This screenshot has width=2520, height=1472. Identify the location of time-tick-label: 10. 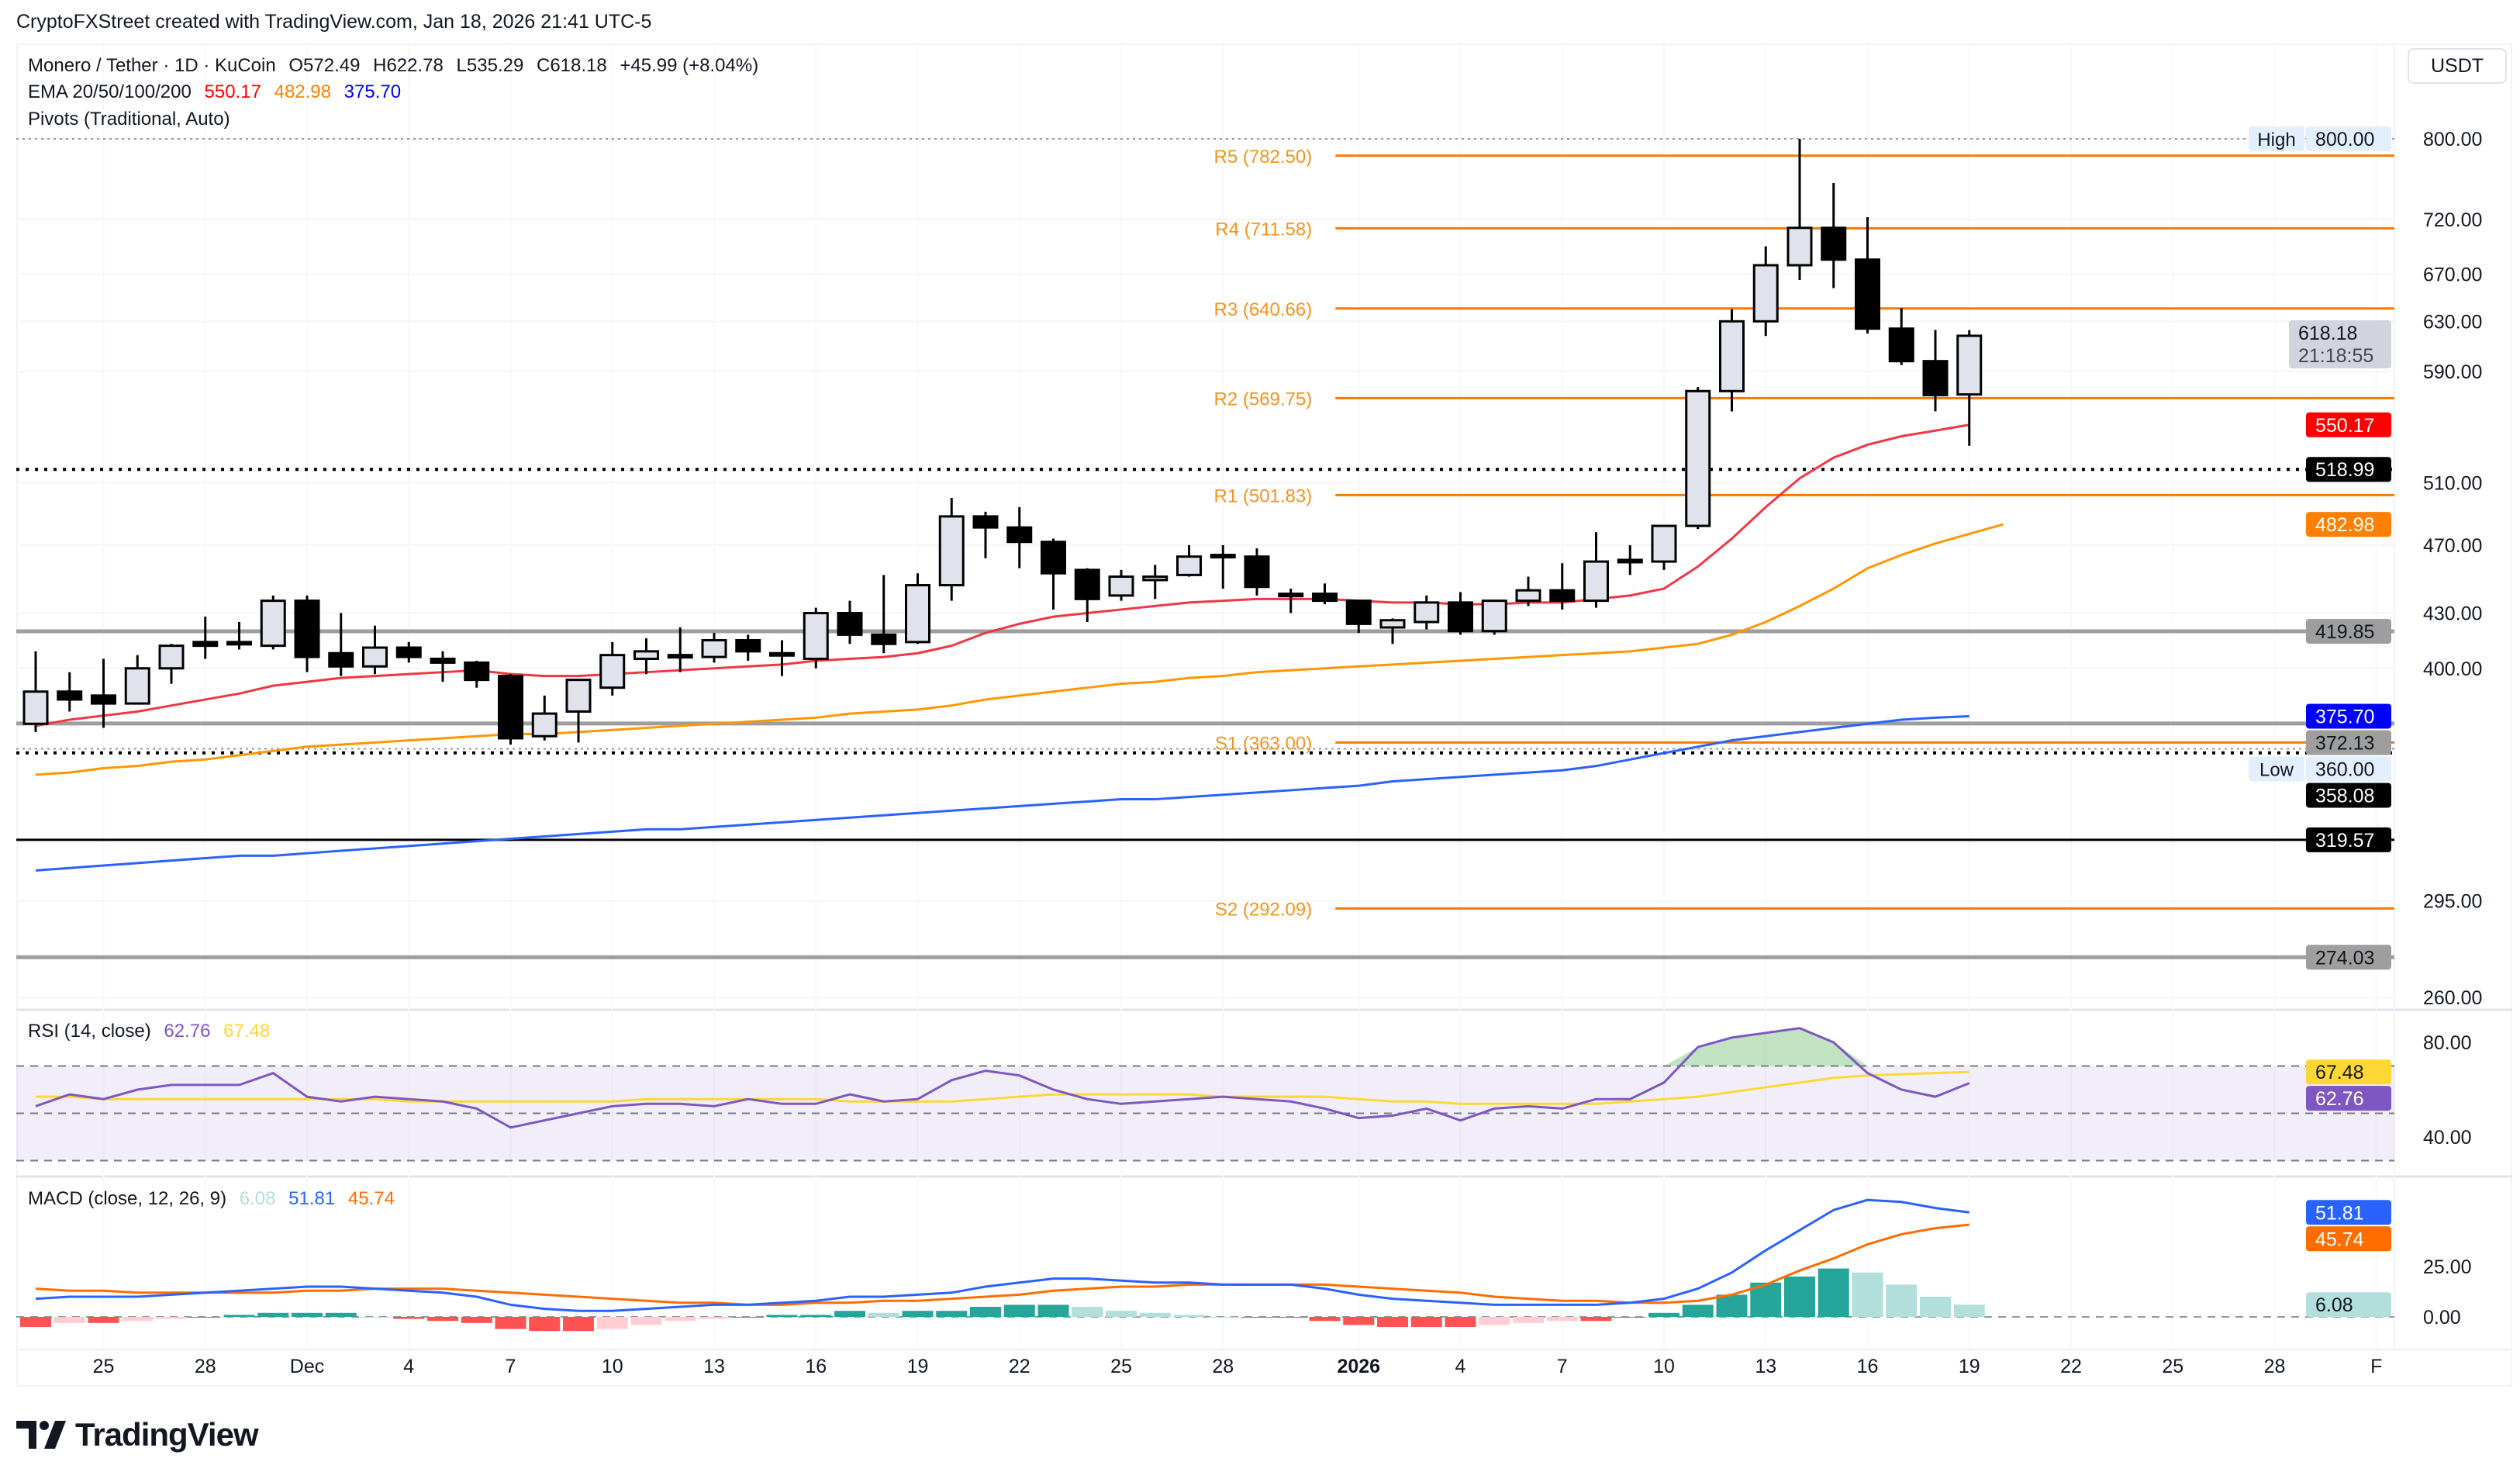
(1664, 1366).